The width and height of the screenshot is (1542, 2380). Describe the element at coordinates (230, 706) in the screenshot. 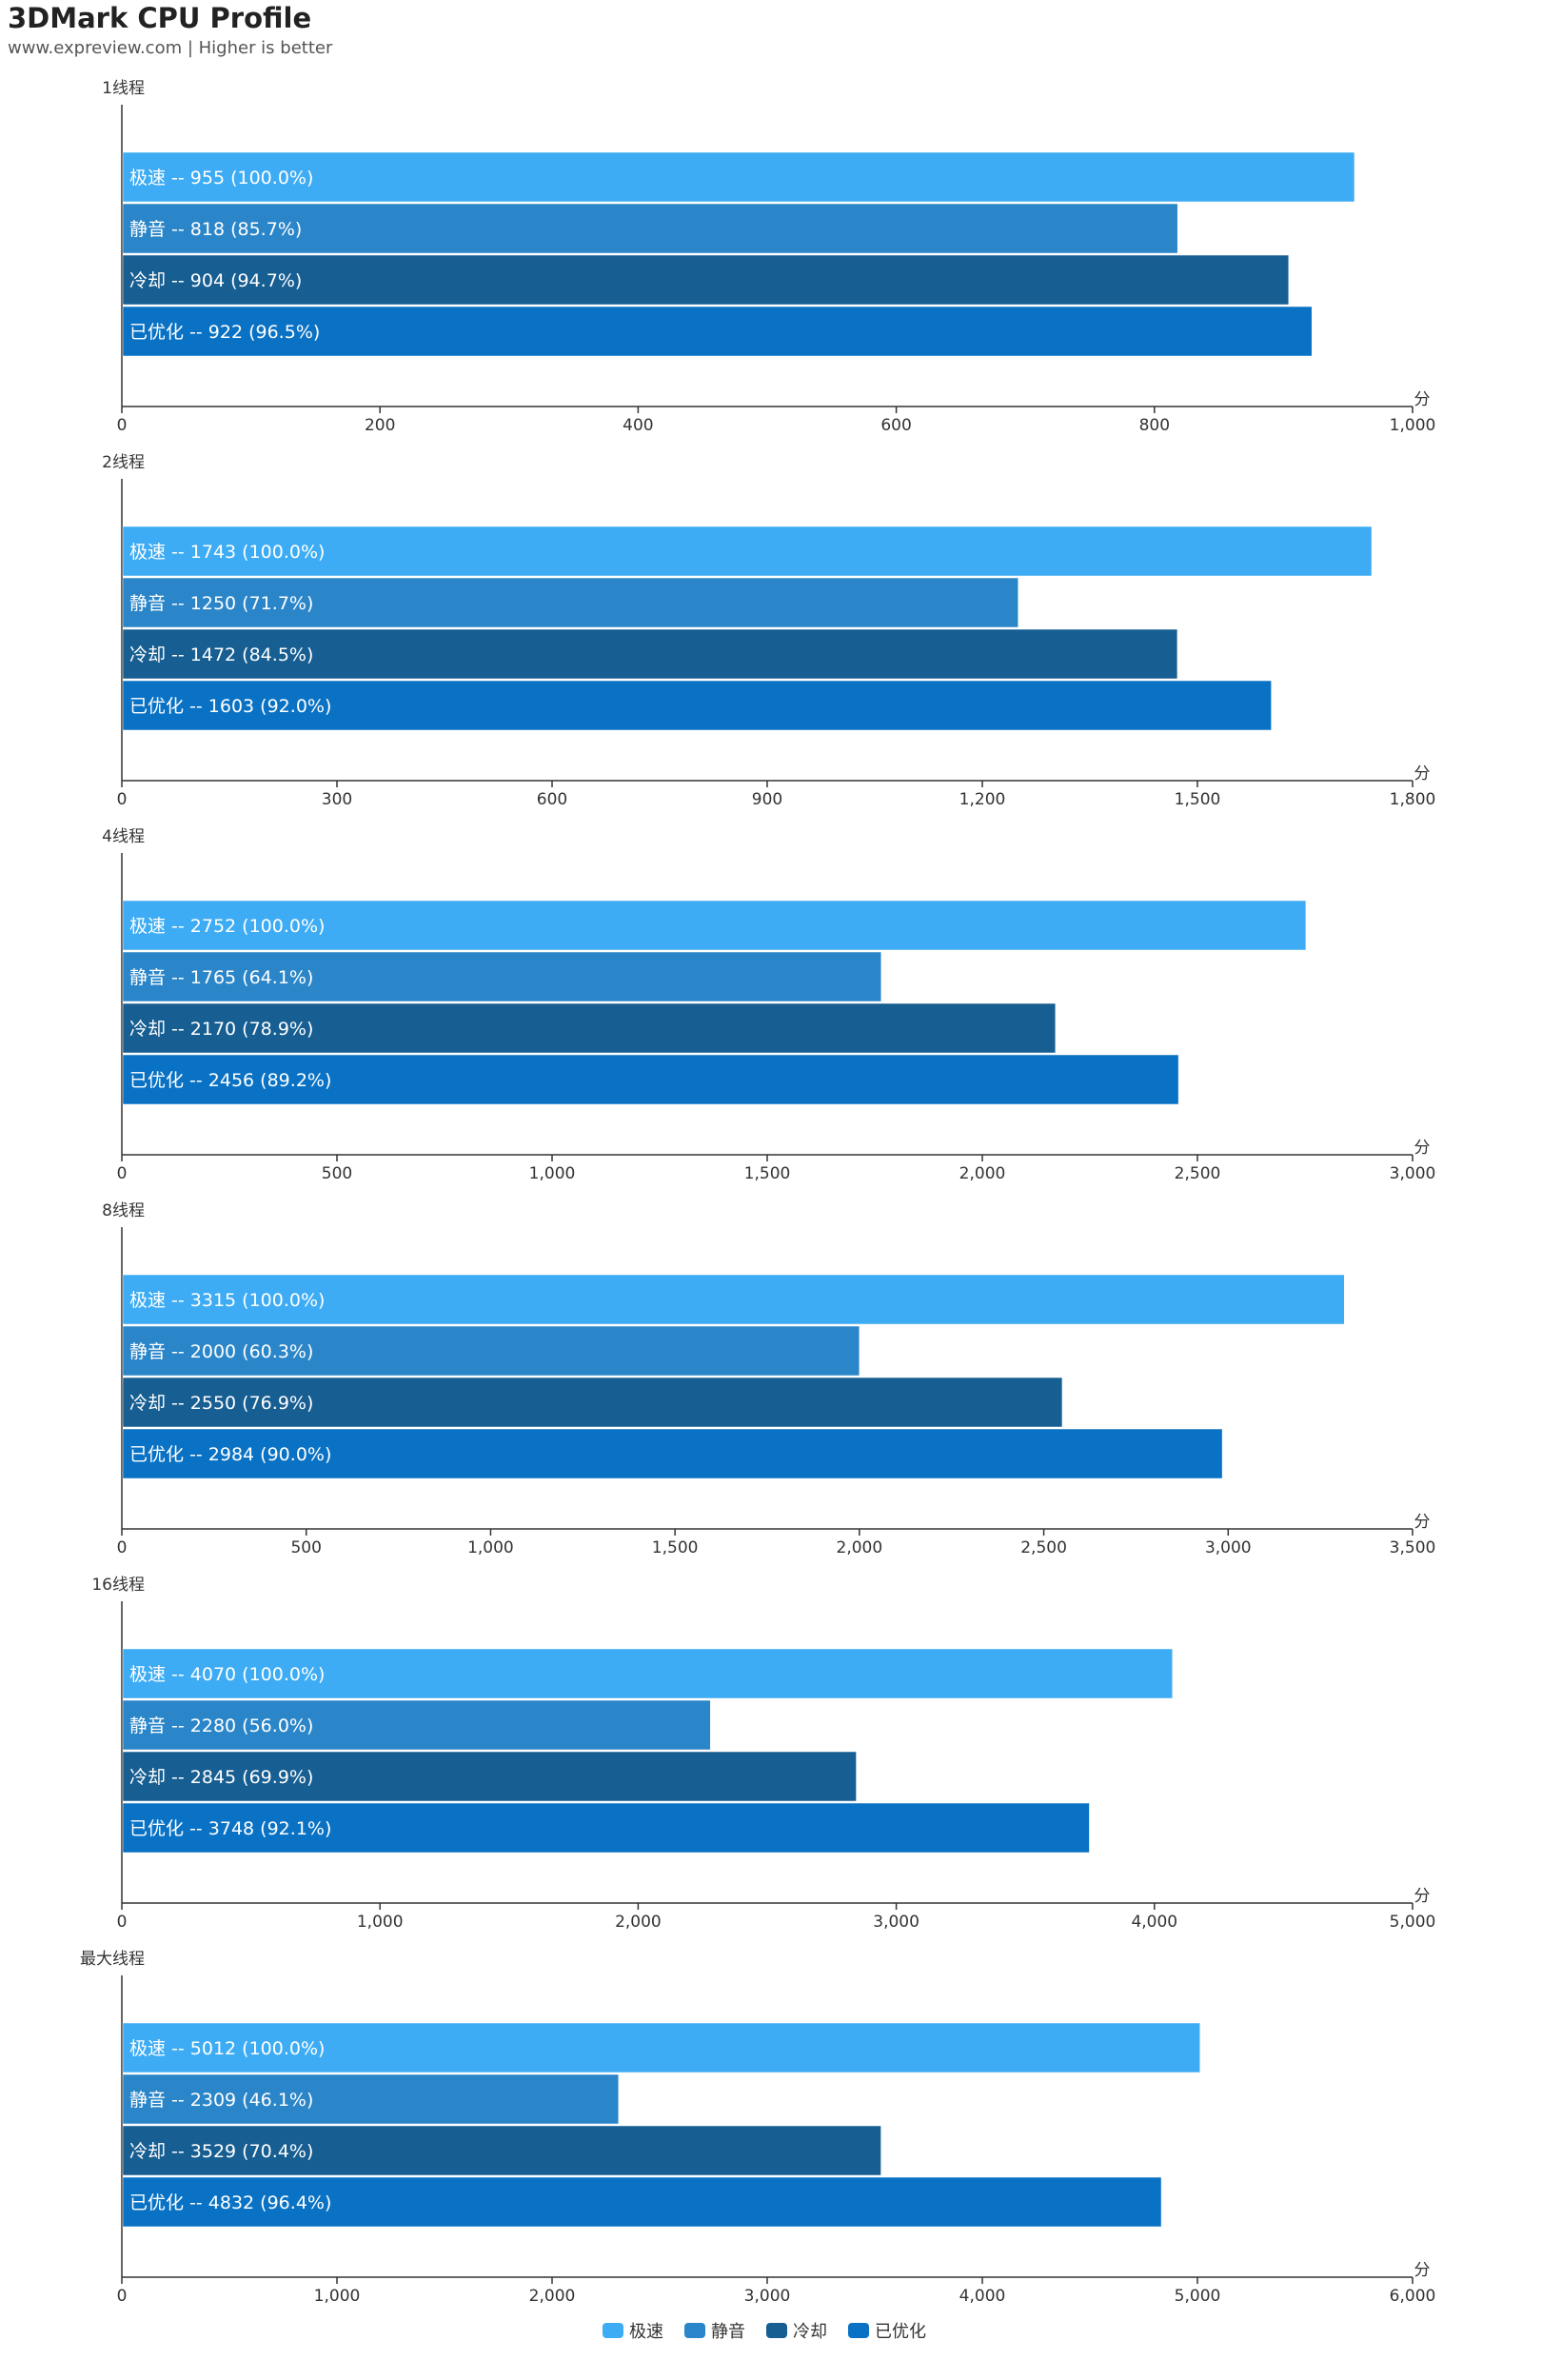

I see `bar-label: 已优化 -- 1603 (92.0%)` at that location.